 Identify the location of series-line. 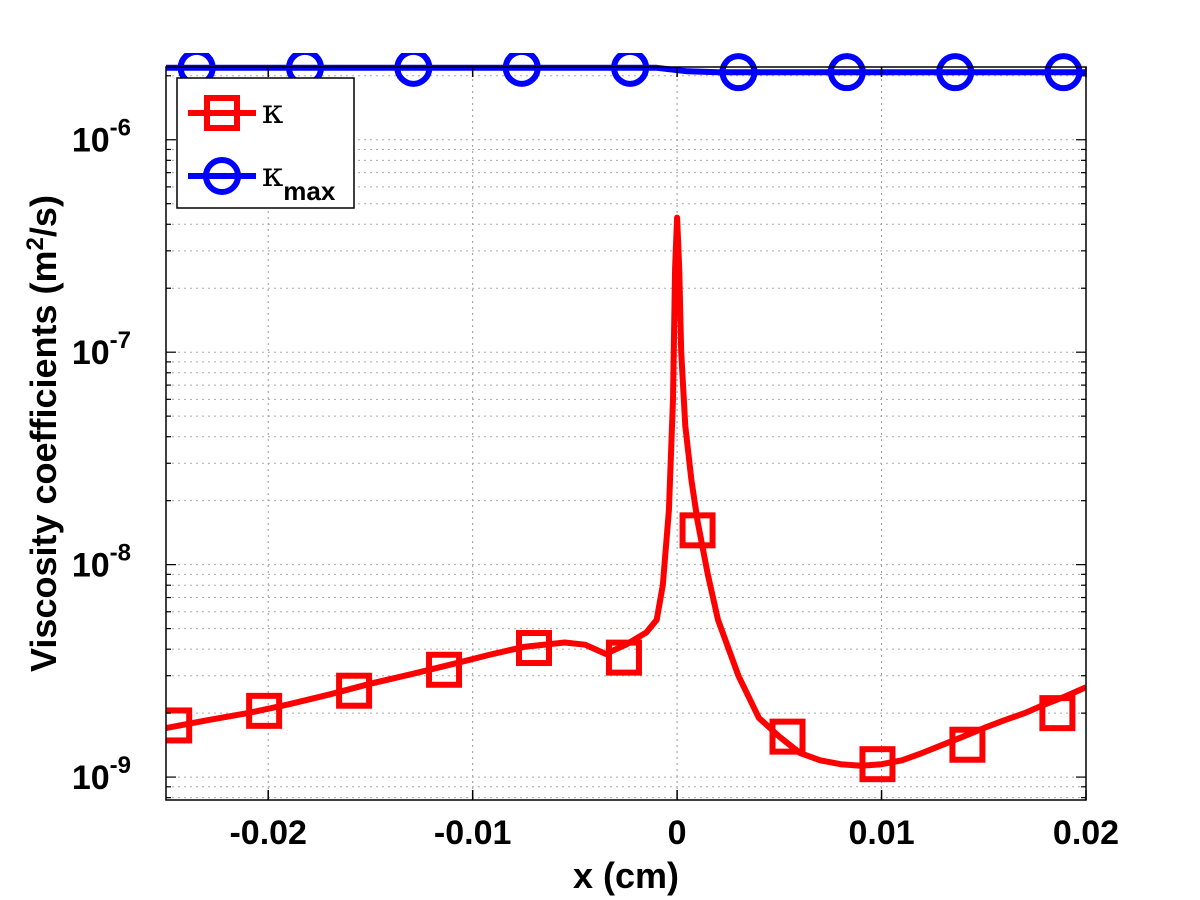
(626, 70).